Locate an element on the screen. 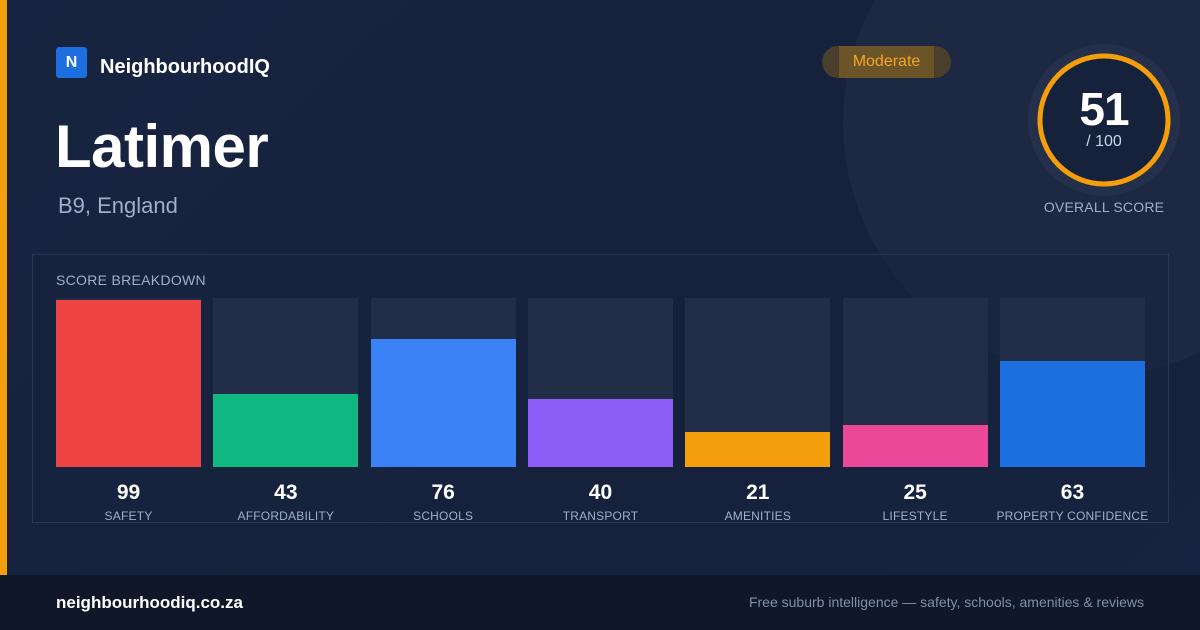 This screenshot has height=630, width=1200. score-ring-graphic is located at coordinates (1104, 120).